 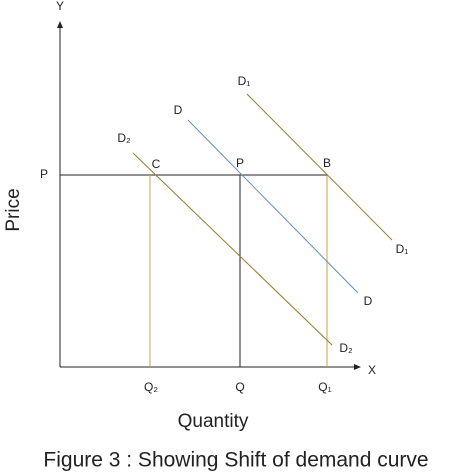 What do you see at coordinates (13, 209) in the screenshot?
I see `price-label: Price` at bounding box center [13, 209].